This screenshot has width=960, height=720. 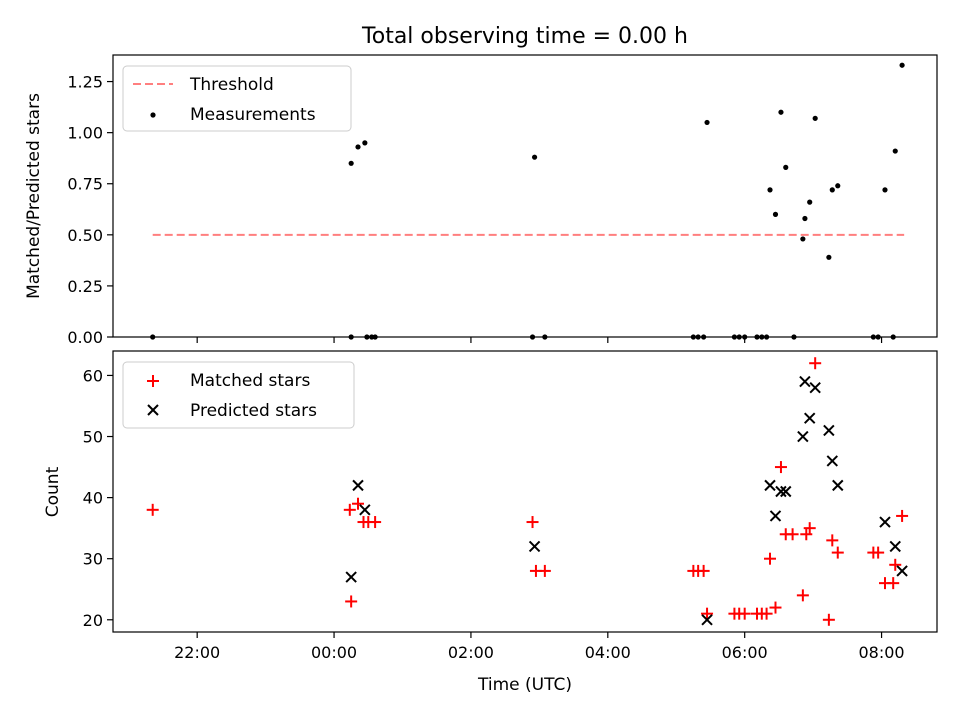 I want to click on bottom-legend-box, so click(x=238, y=395).